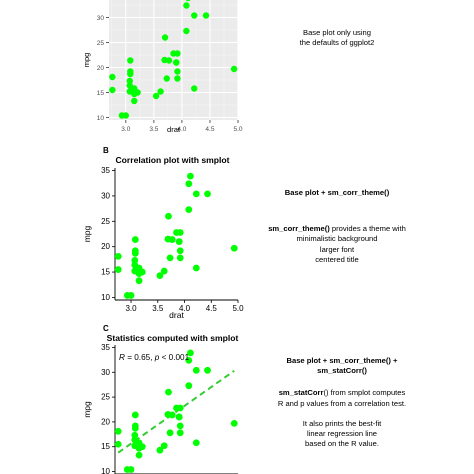 This screenshot has height=474, width=474. I want to click on panel-a-y-tick-label: 30, so click(101, 18).